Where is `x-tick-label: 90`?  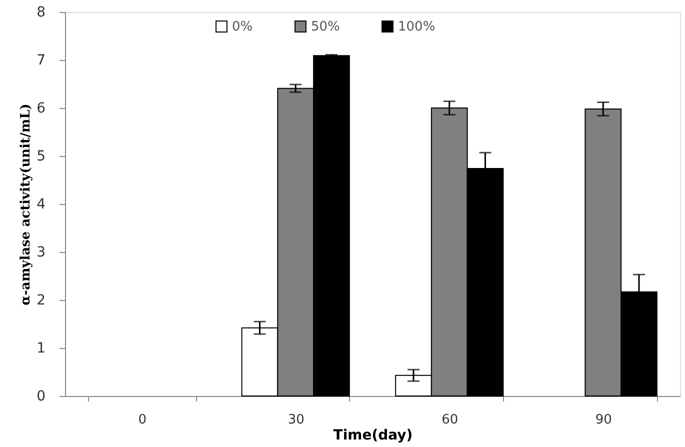
x-tick-label: 90 is located at coordinates (603, 420).